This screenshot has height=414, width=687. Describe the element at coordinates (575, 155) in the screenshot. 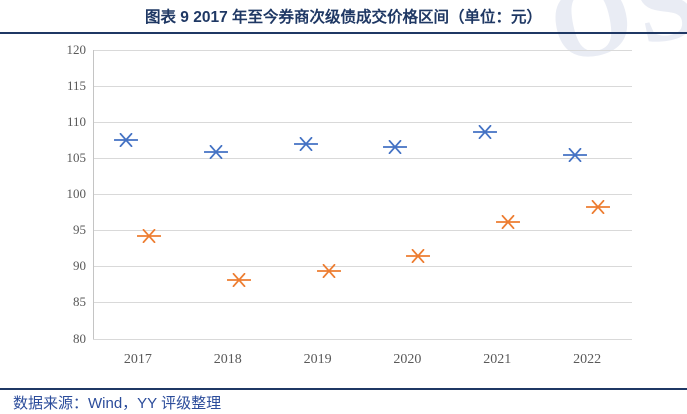

I see `marker-series-blue-upper-2022` at that location.